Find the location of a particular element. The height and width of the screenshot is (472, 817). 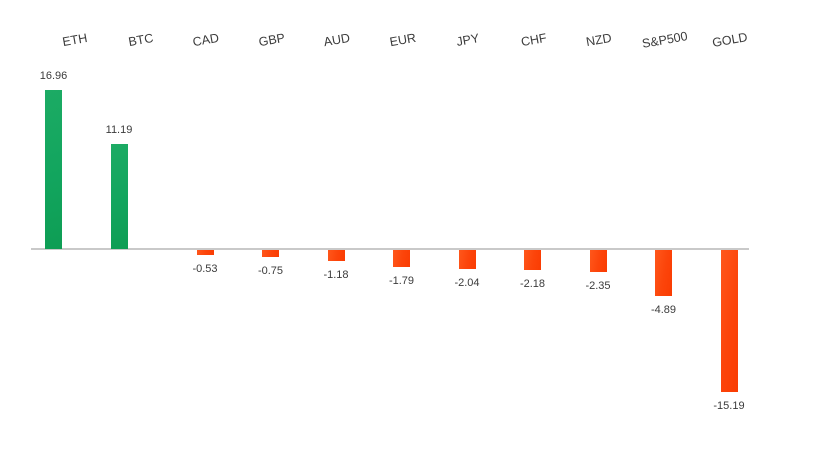

value-label-chf: -2.18 is located at coordinates (532, 284).